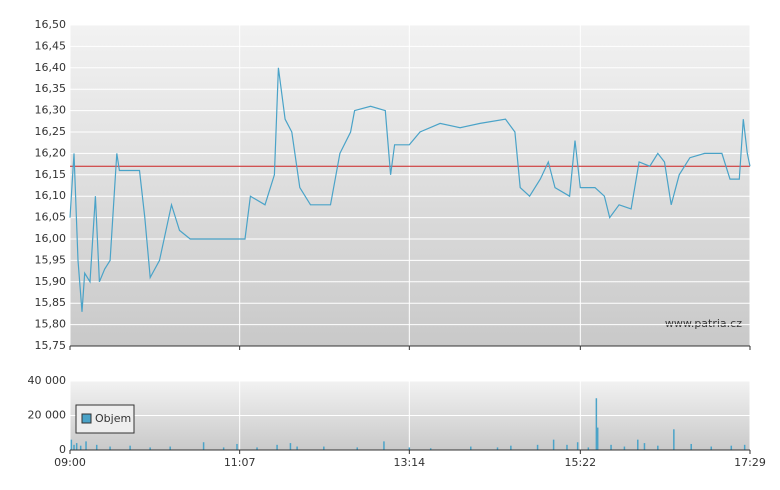 This screenshot has width=780, height=490. I want to click on y-tick-label: 15,80, so click(51, 324).